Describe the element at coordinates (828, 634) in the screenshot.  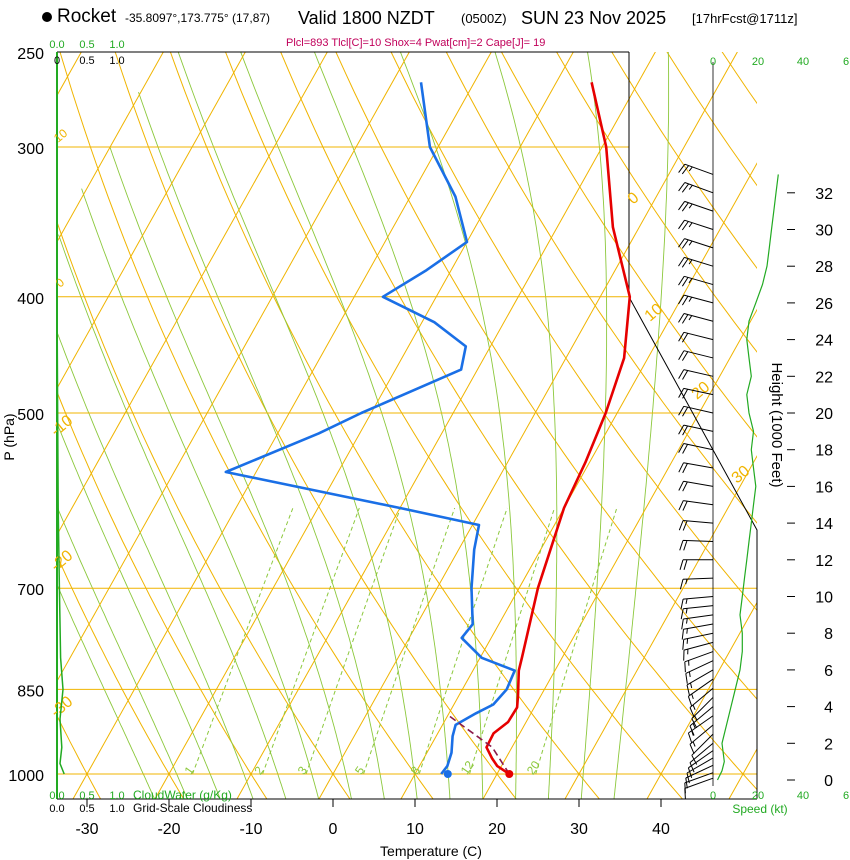
I see `height-tick-label: 8` at that location.